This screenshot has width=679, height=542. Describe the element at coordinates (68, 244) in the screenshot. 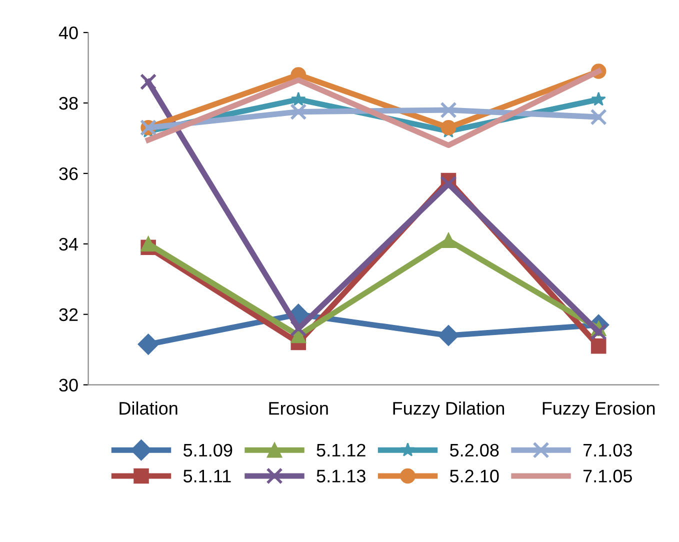

I see `y-tick-label: 34` at that location.